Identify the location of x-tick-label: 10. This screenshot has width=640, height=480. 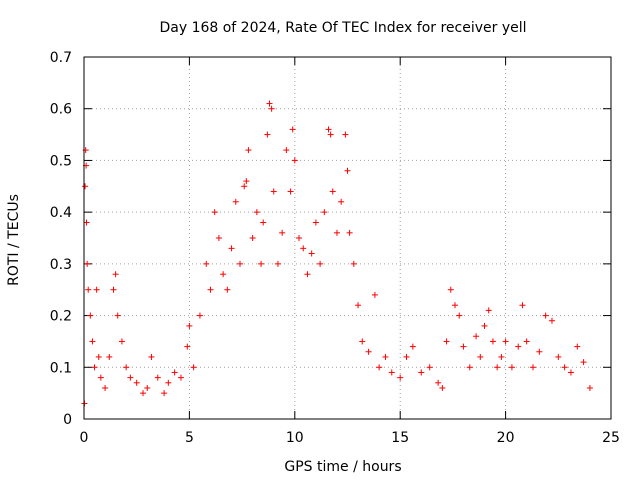
(295, 438).